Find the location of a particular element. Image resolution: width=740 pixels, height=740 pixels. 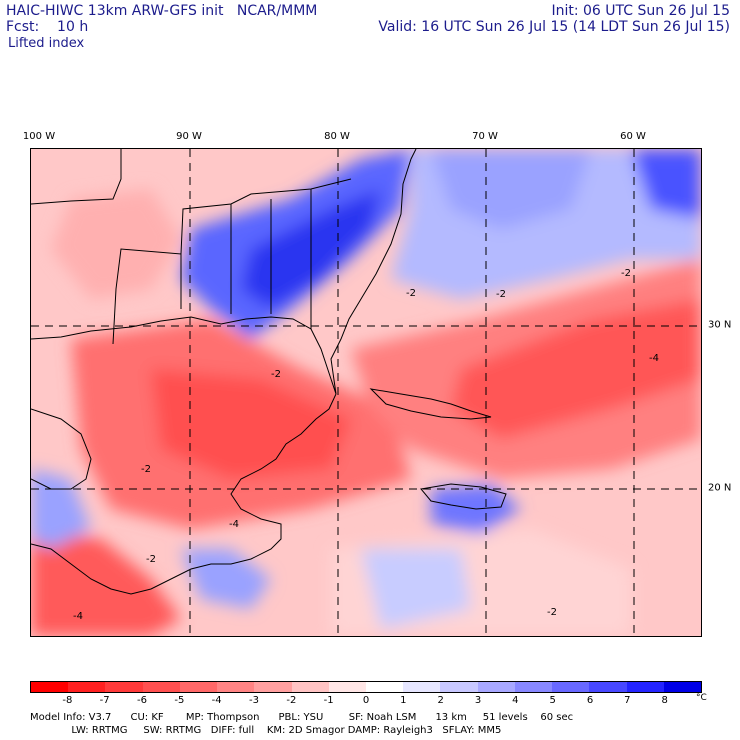

colorbar-tick-label: -1 is located at coordinates (328, 700).